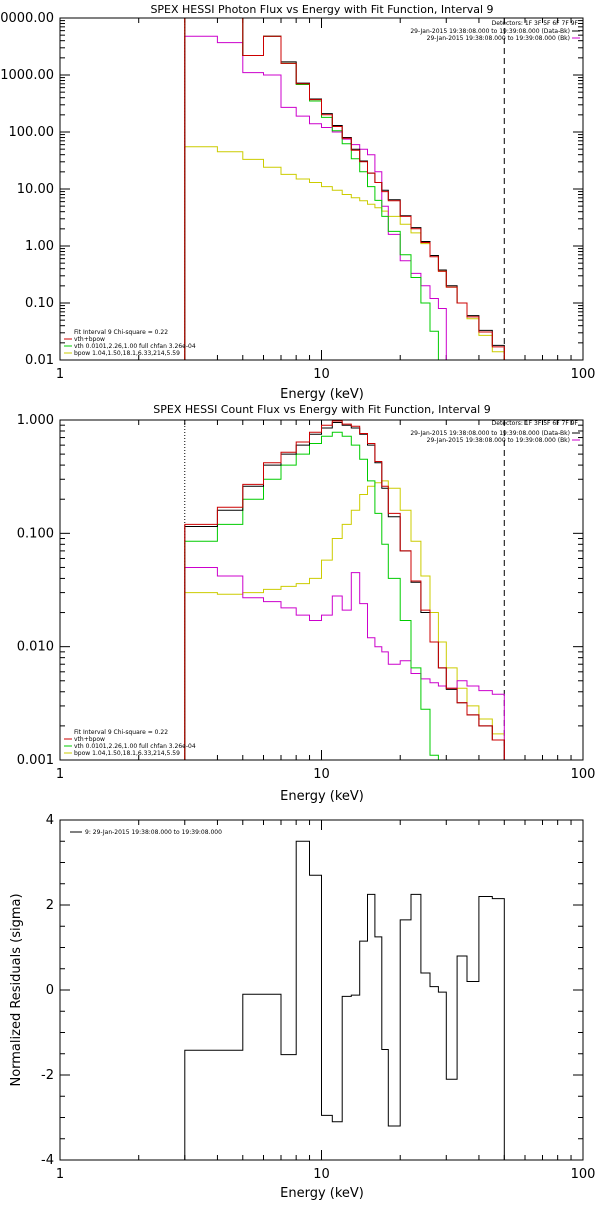  Describe the element at coordinates (35, 647) in the screenshot. I see `y-tick-label: 0.010` at that location.